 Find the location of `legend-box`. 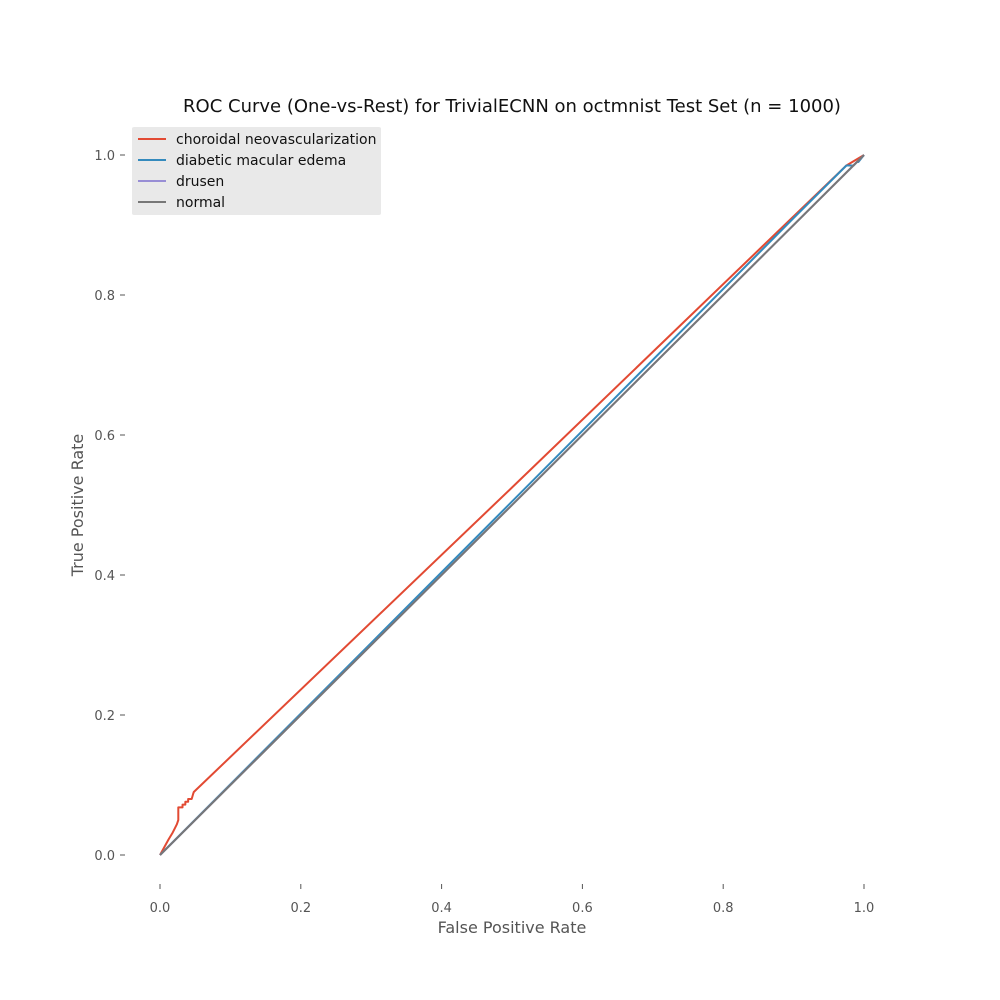

legend-box is located at coordinates (256, 171).